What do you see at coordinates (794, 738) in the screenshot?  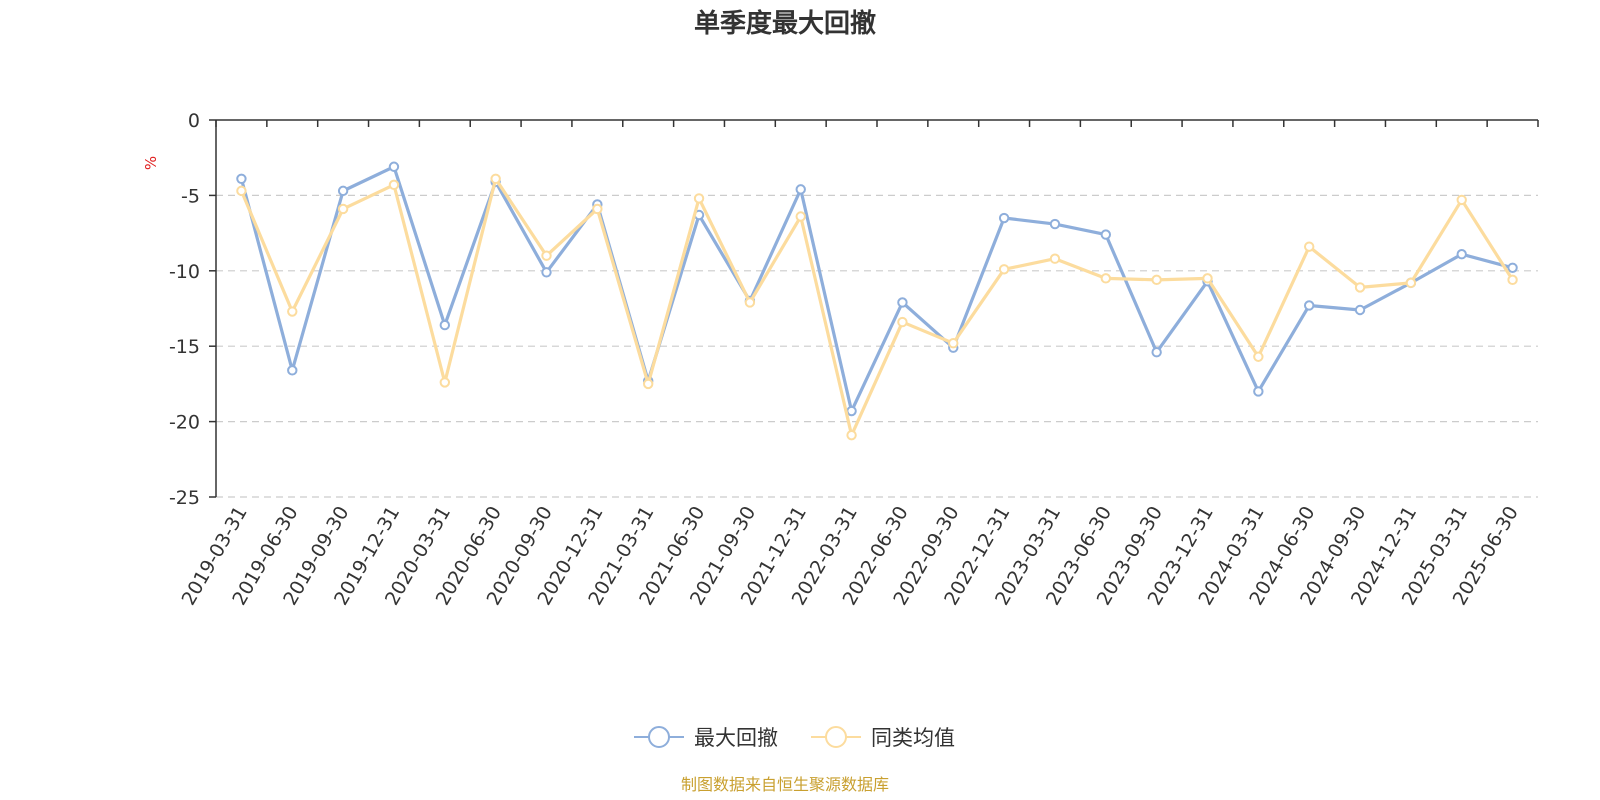 I see `legend: 最大回撤 同类均值` at bounding box center [794, 738].